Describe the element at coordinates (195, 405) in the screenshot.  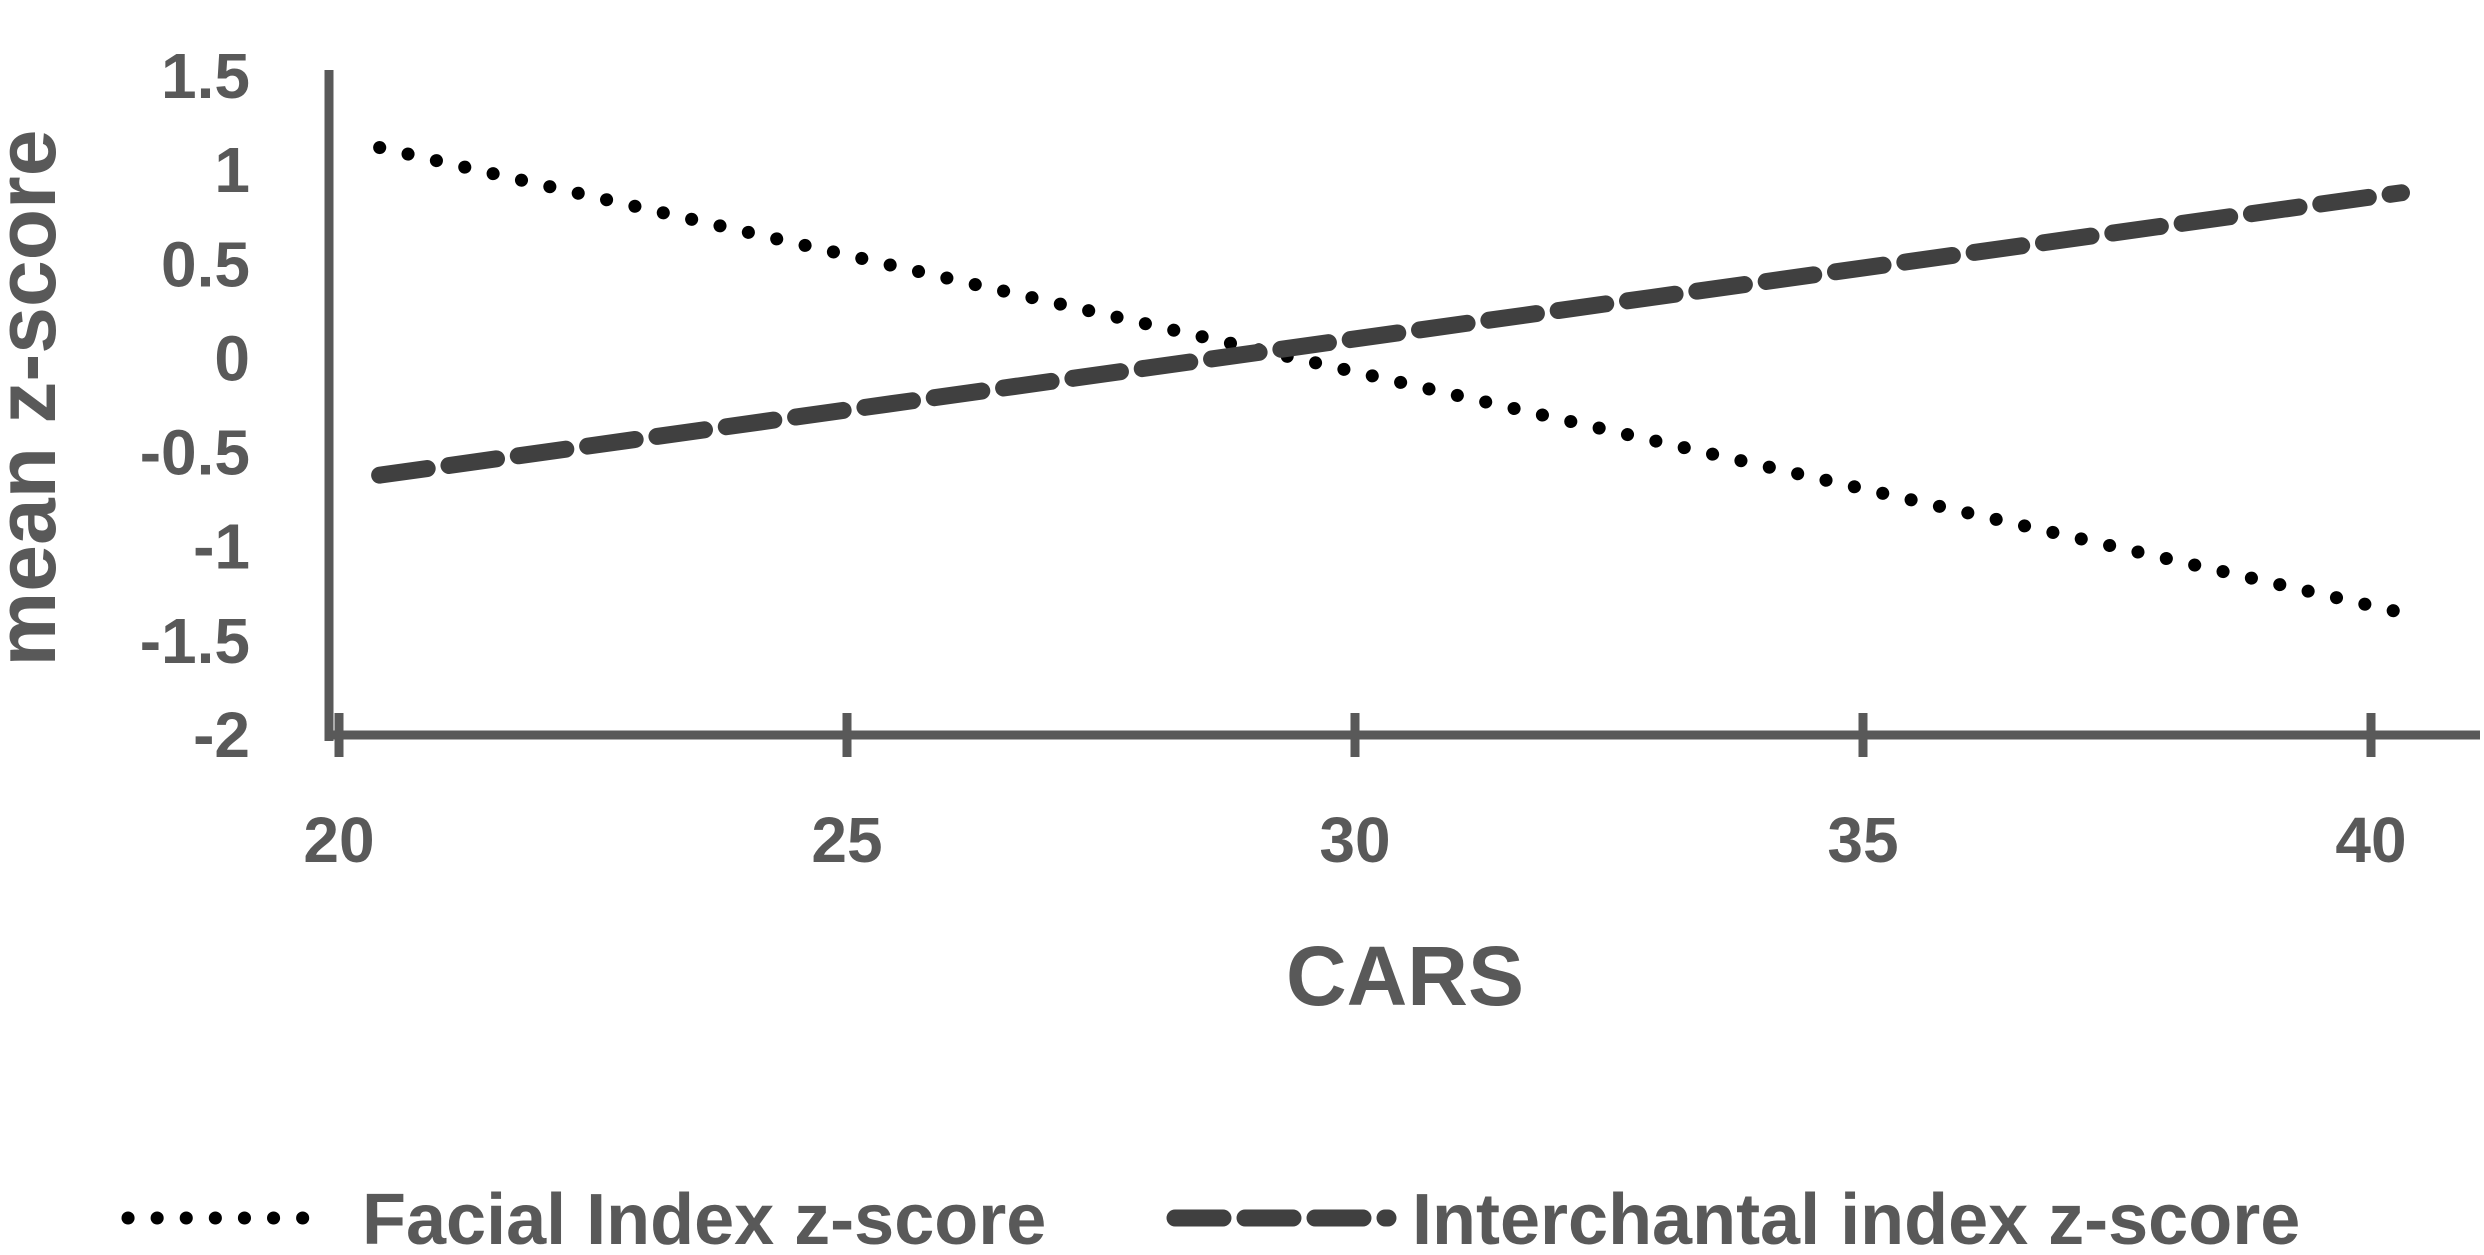
I see `y-axis-ticks: 1.5 1 0.5 0 -0.5 -1 -1.5 -2` at that location.